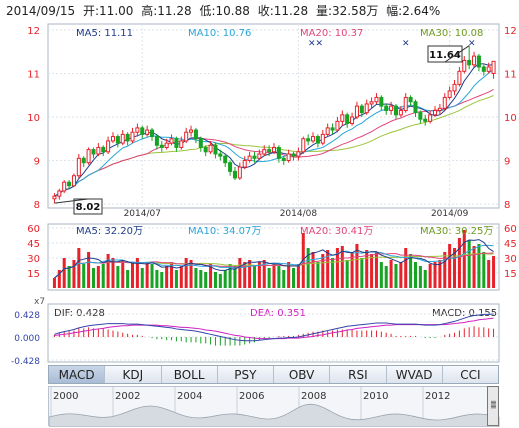  What do you see at coordinates (77, 374) in the screenshot?
I see `tab-macd: MACD` at bounding box center [77, 374].